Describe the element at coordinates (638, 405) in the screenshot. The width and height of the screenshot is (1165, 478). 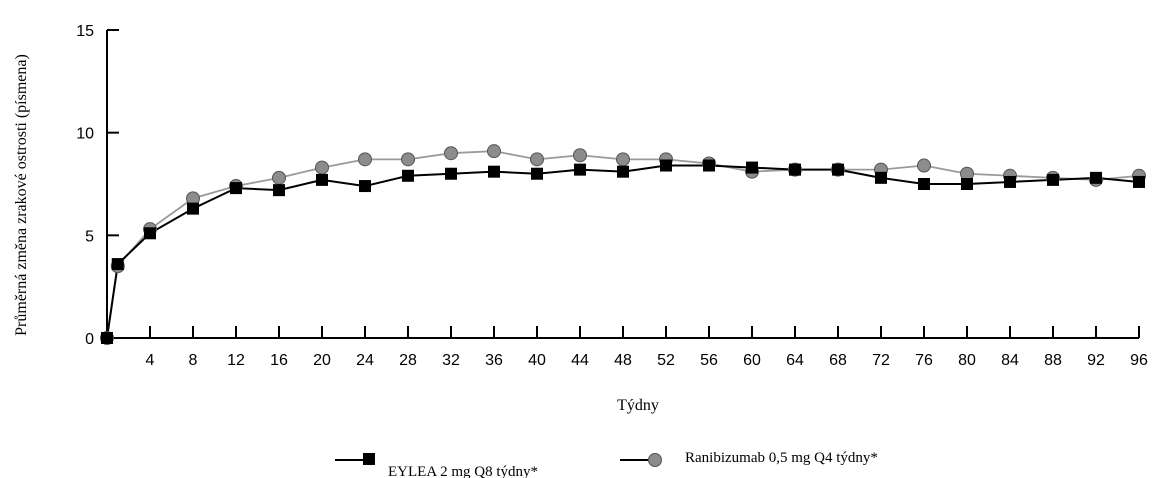
I see `x-axis-title: Týdny` at that location.